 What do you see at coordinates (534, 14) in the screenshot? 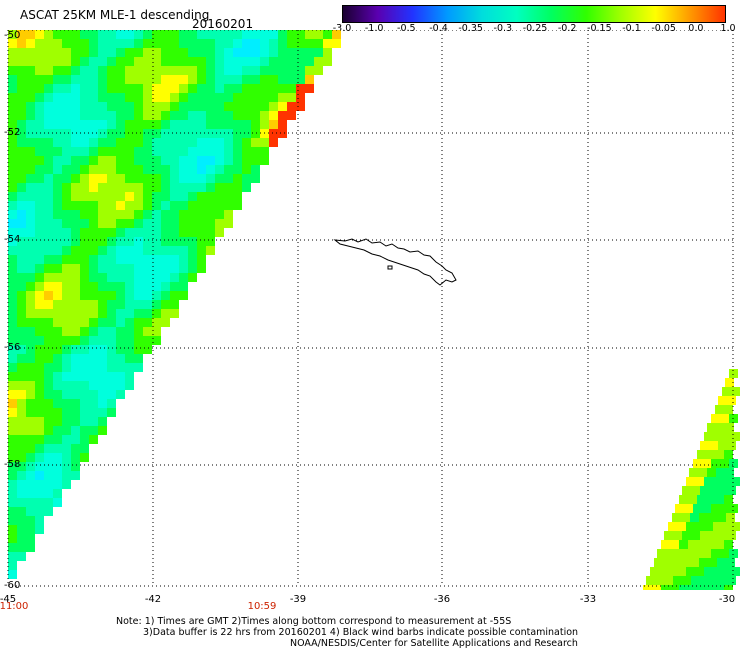
I see `color-scale-bar` at bounding box center [534, 14].